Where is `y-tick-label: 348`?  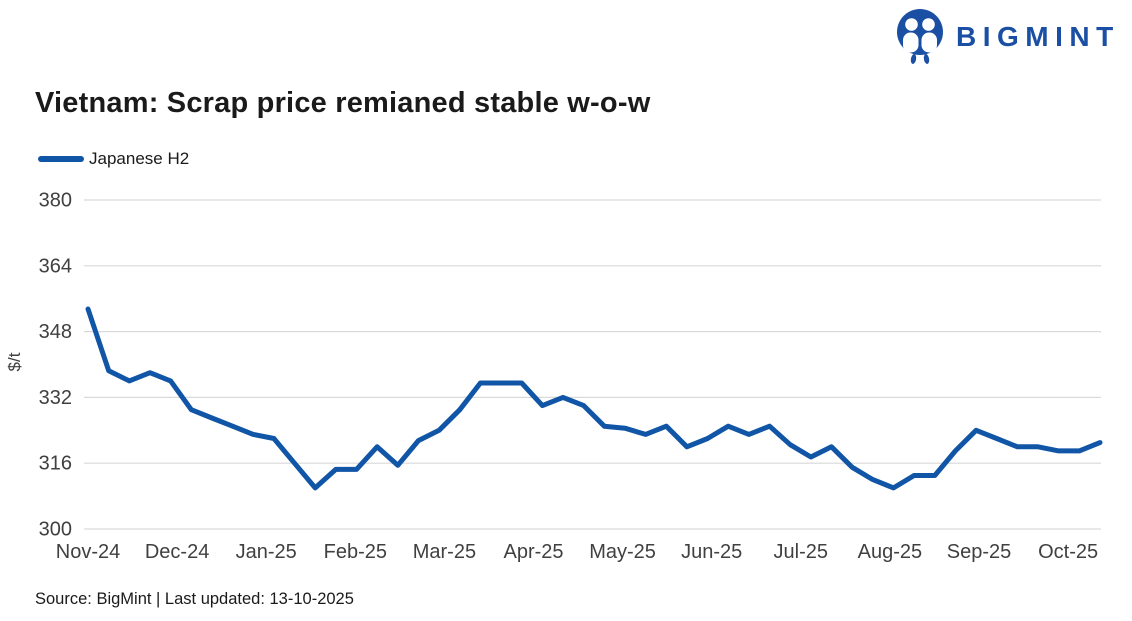
y-tick-label: 348 is located at coordinates (55, 332).